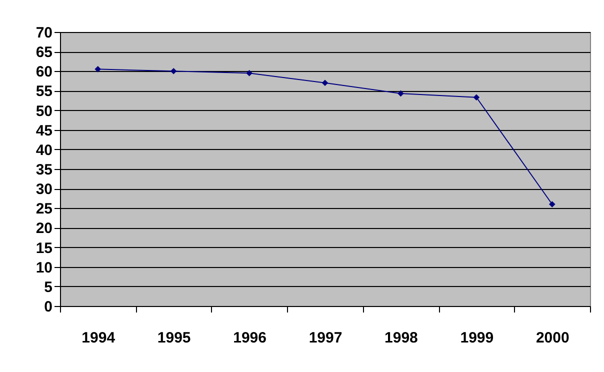  What do you see at coordinates (44, 150) in the screenshot?
I see `y-tick-label: 40` at bounding box center [44, 150].